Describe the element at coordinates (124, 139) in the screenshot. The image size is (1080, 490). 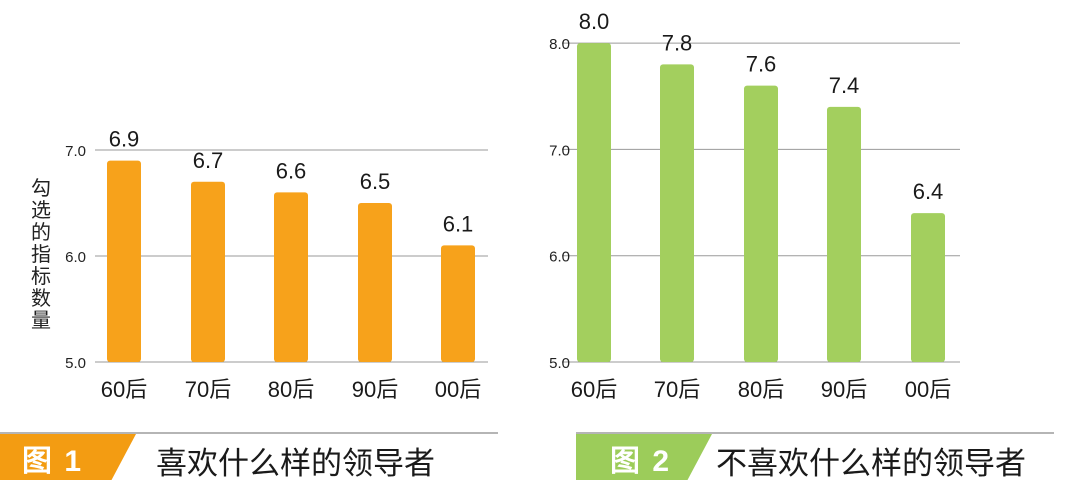
I see `data-label: 6.9` at that location.